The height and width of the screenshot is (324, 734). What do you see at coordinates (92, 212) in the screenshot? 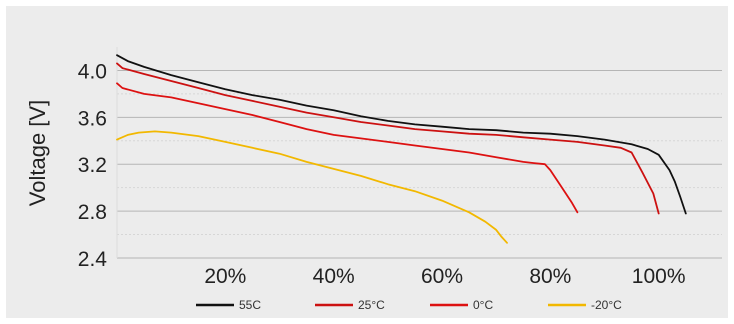
I see `y-tick-label-1: 2.8` at bounding box center [92, 212].